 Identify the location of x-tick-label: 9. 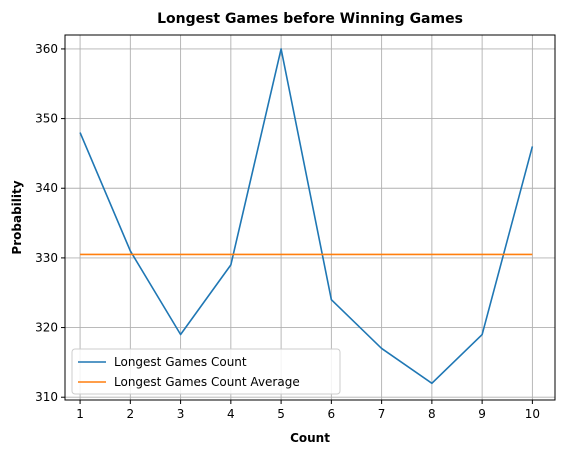
(482, 414).